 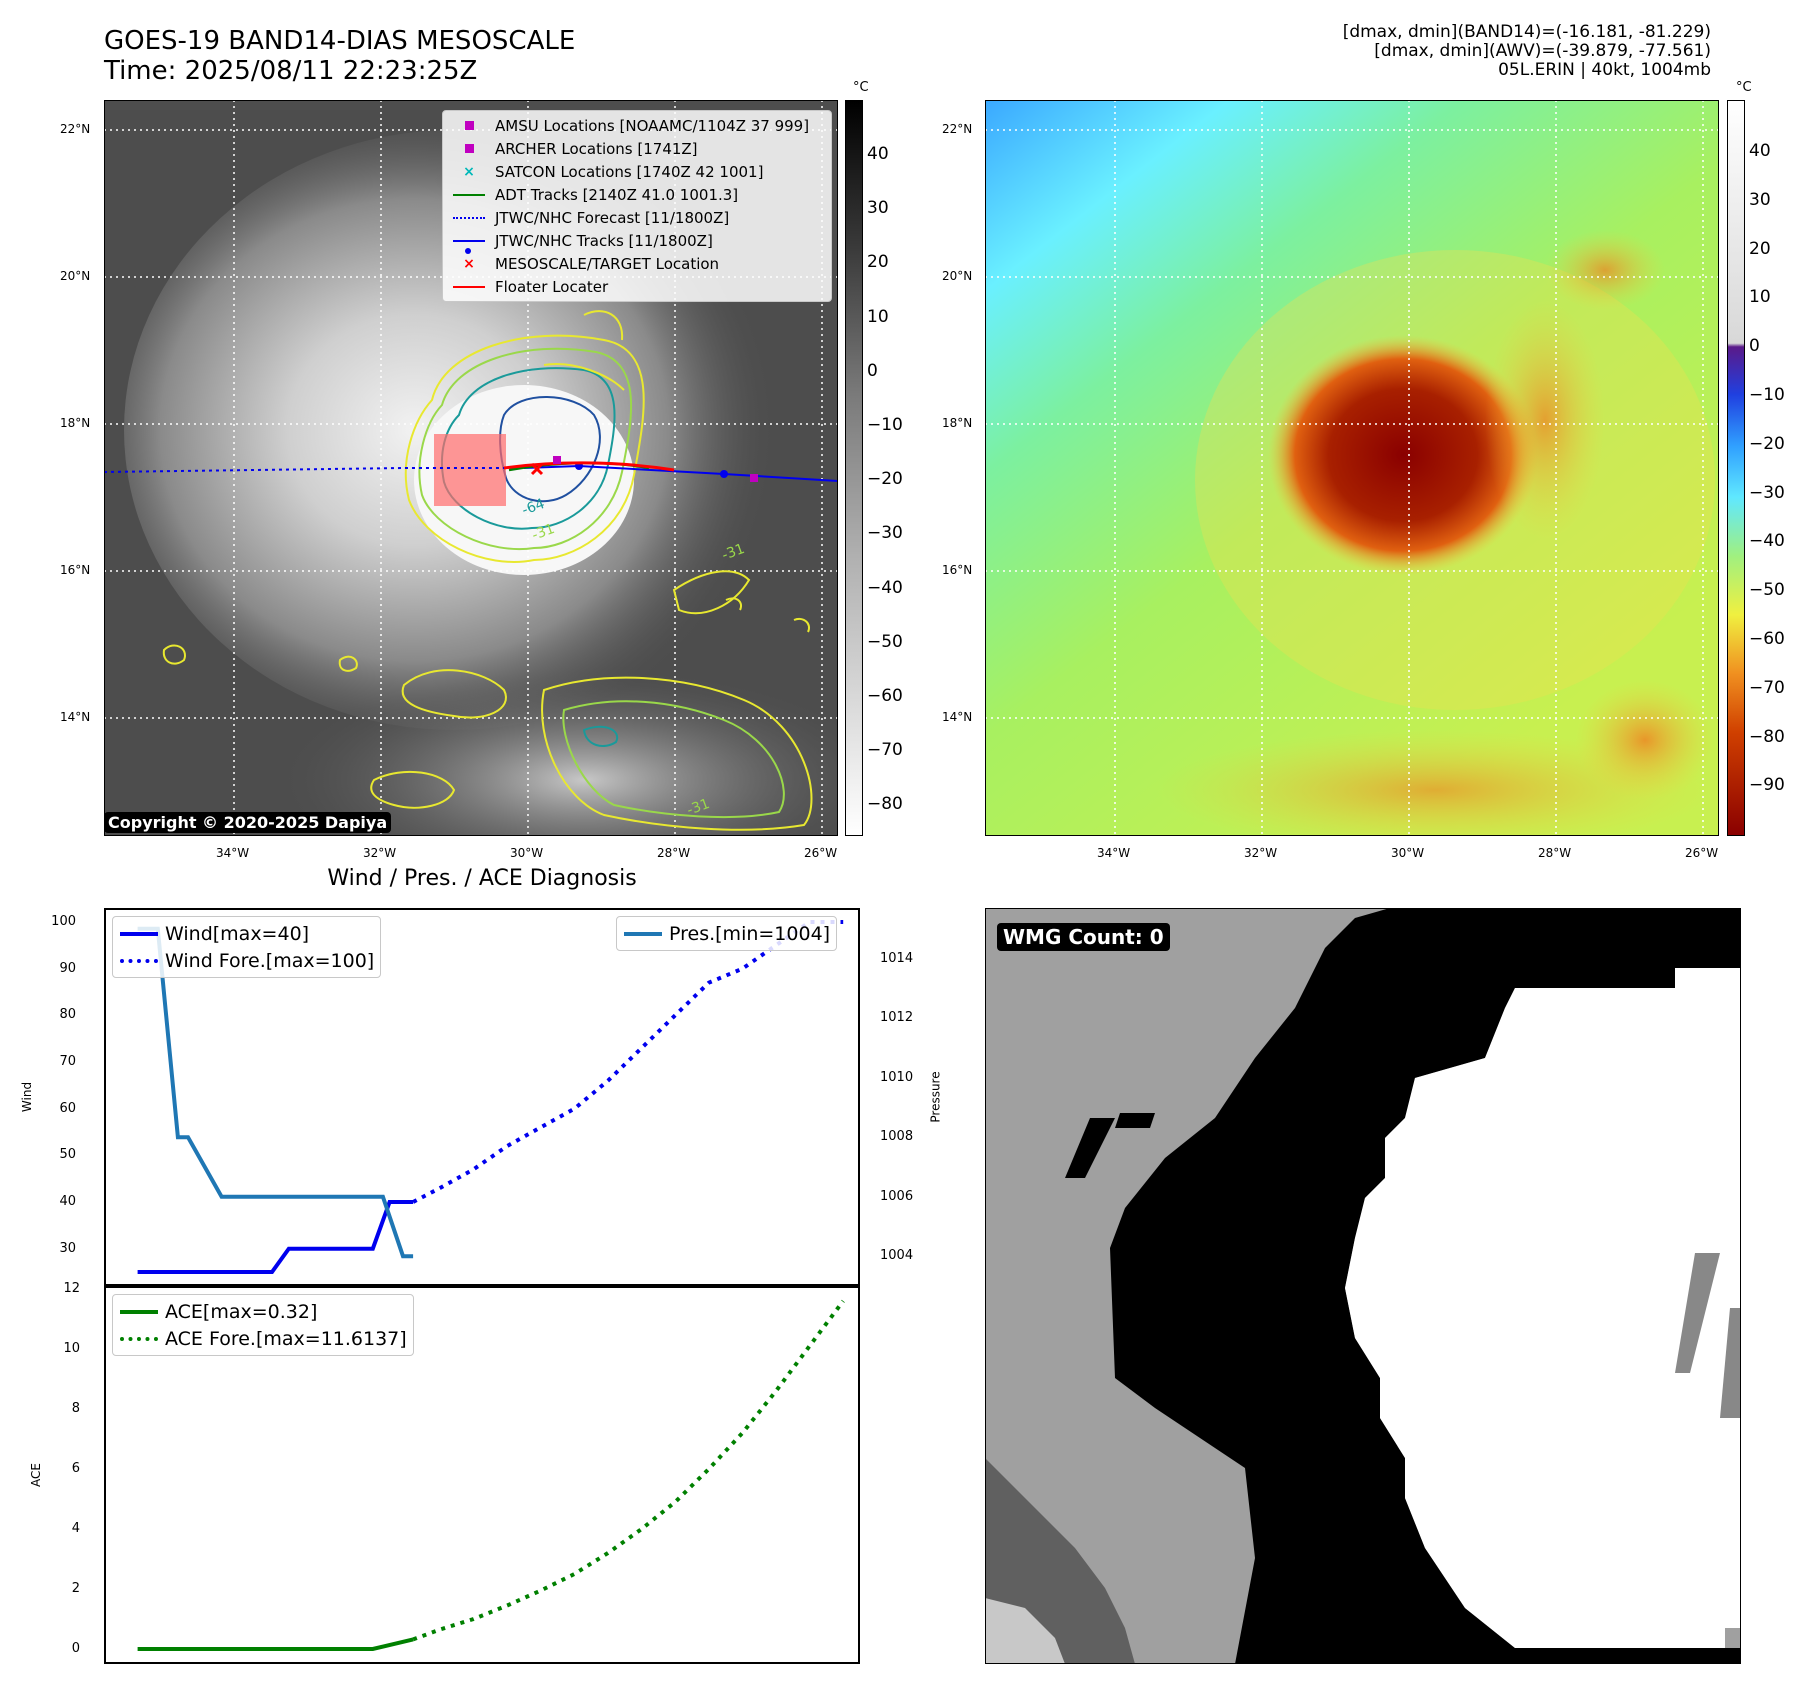 I want to click on ir-colorbar-tick-label: −50, so click(x=885, y=641).